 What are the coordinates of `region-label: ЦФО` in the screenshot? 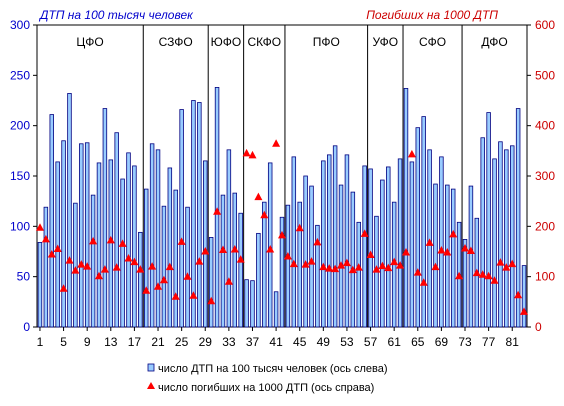 It's located at (89, 42).